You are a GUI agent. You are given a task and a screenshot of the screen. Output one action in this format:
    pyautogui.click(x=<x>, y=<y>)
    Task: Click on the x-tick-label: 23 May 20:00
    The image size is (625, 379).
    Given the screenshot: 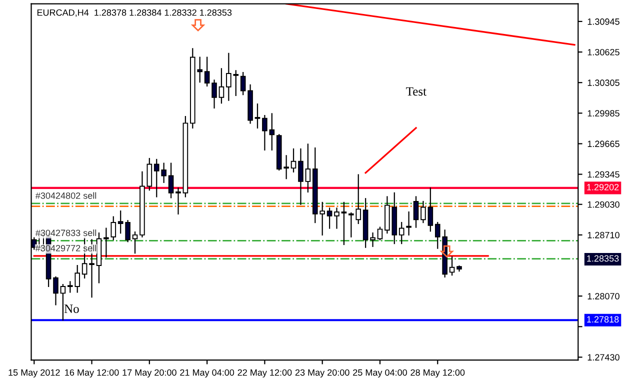 What is the action you would take?
    pyautogui.click(x=322, y=373)
    